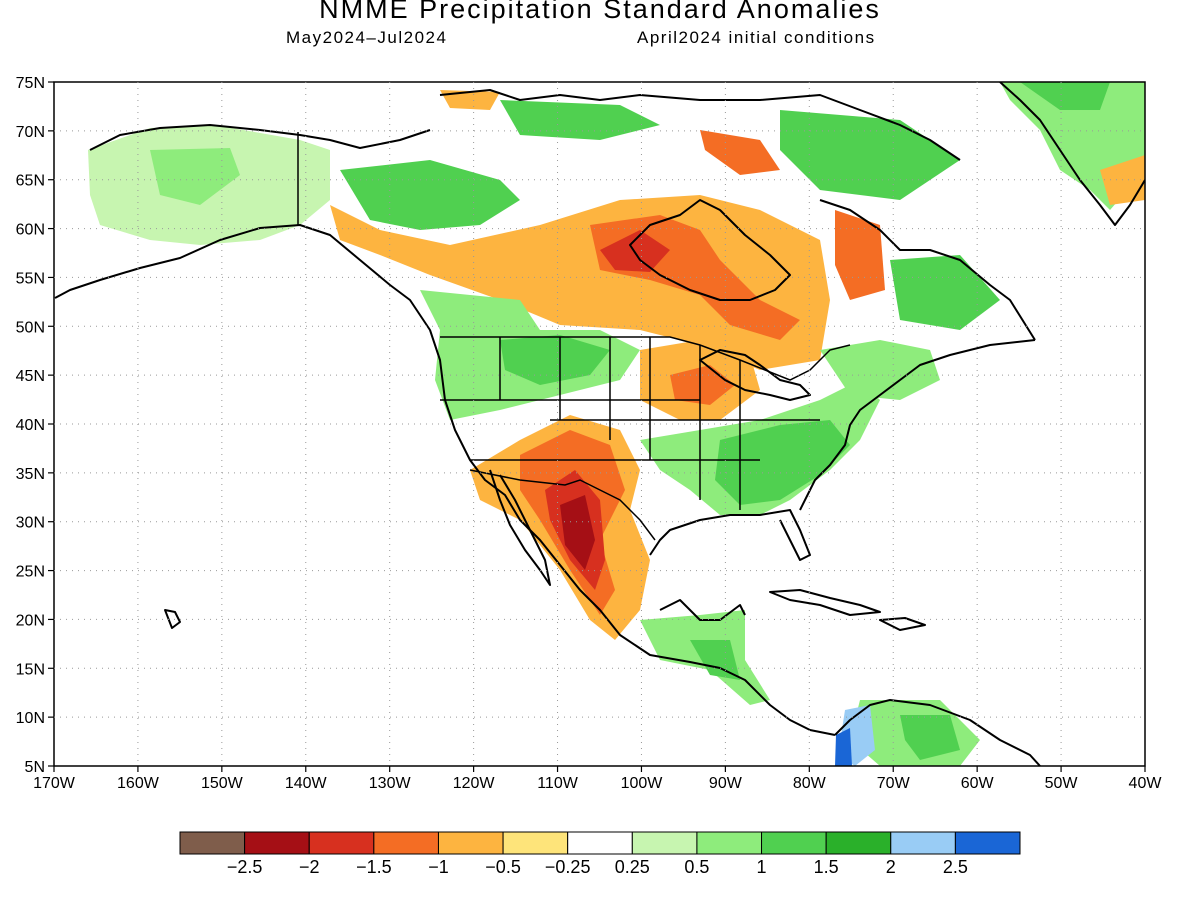  Describe the element at coordinates (978, 783) in the screenshot. I see `lon-tick-label: 60W` at that location.